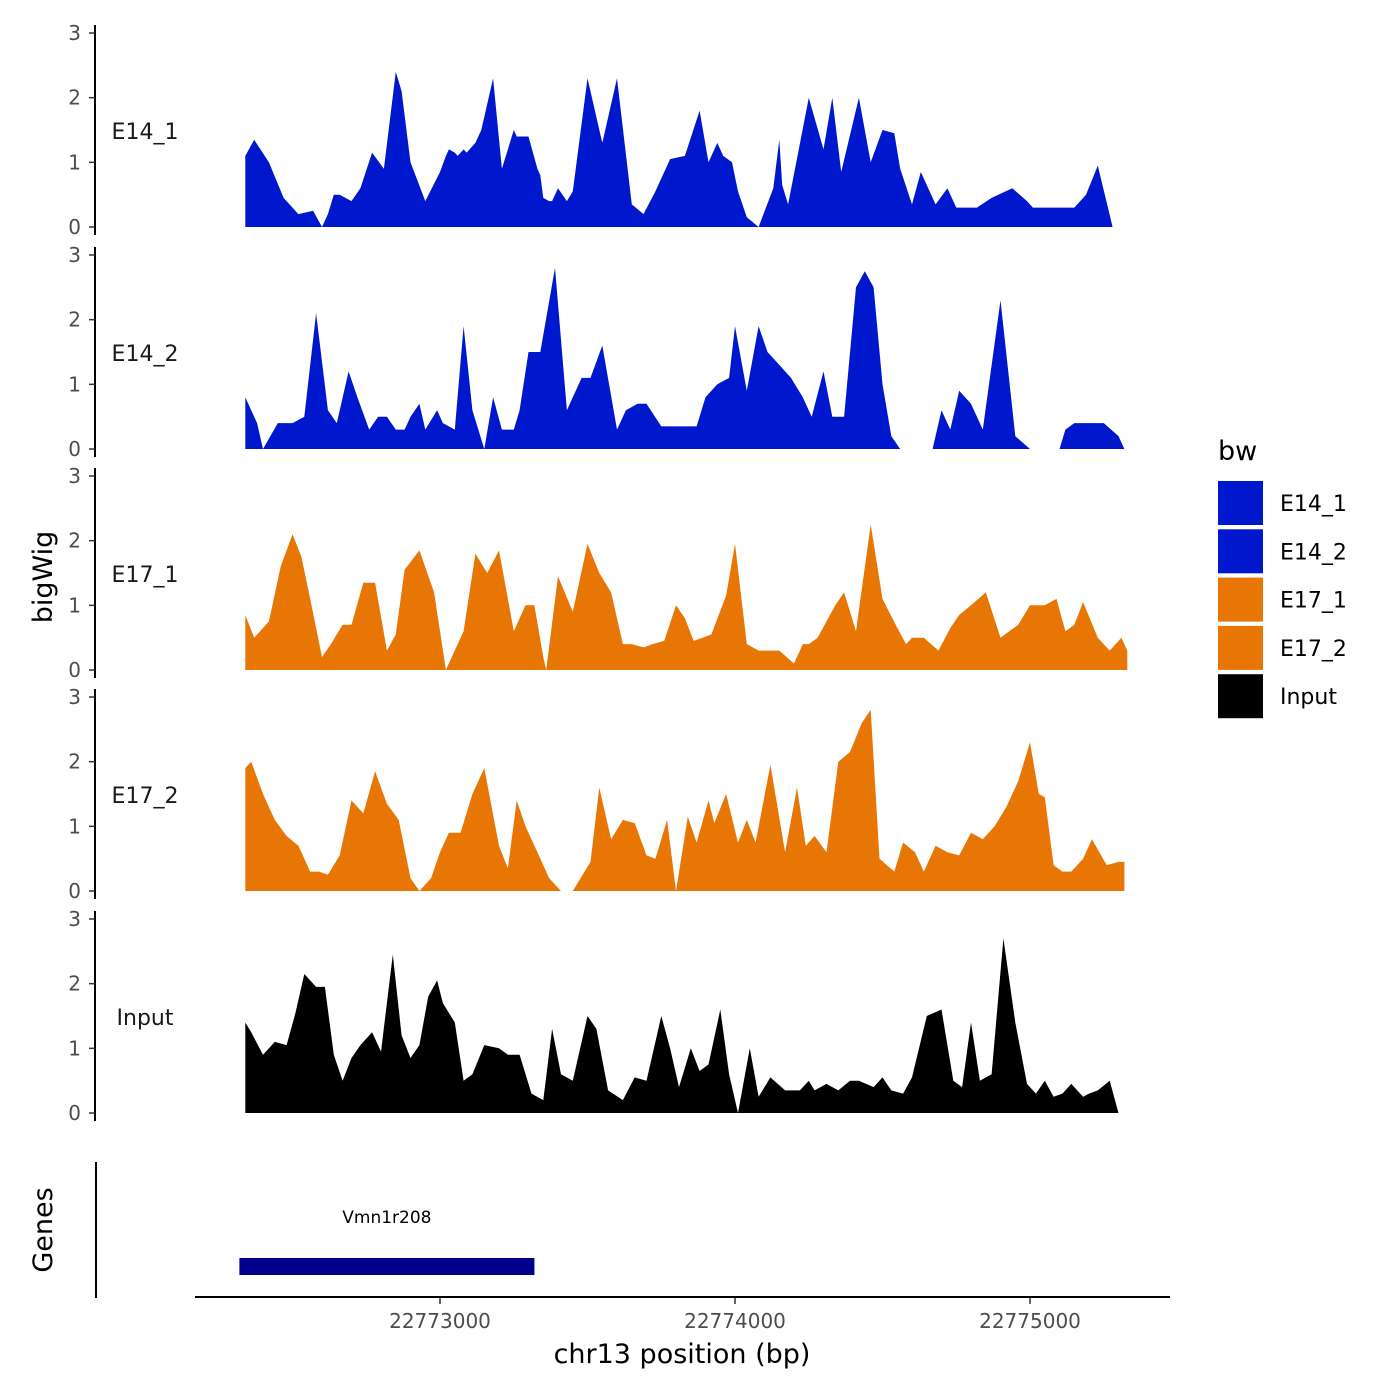 This screenshot has width=1400, height=1400. What do you see at coordinates (145, 796) in the screenshot?
I see `track-label: E17_2` at bounding box center [145, 796].